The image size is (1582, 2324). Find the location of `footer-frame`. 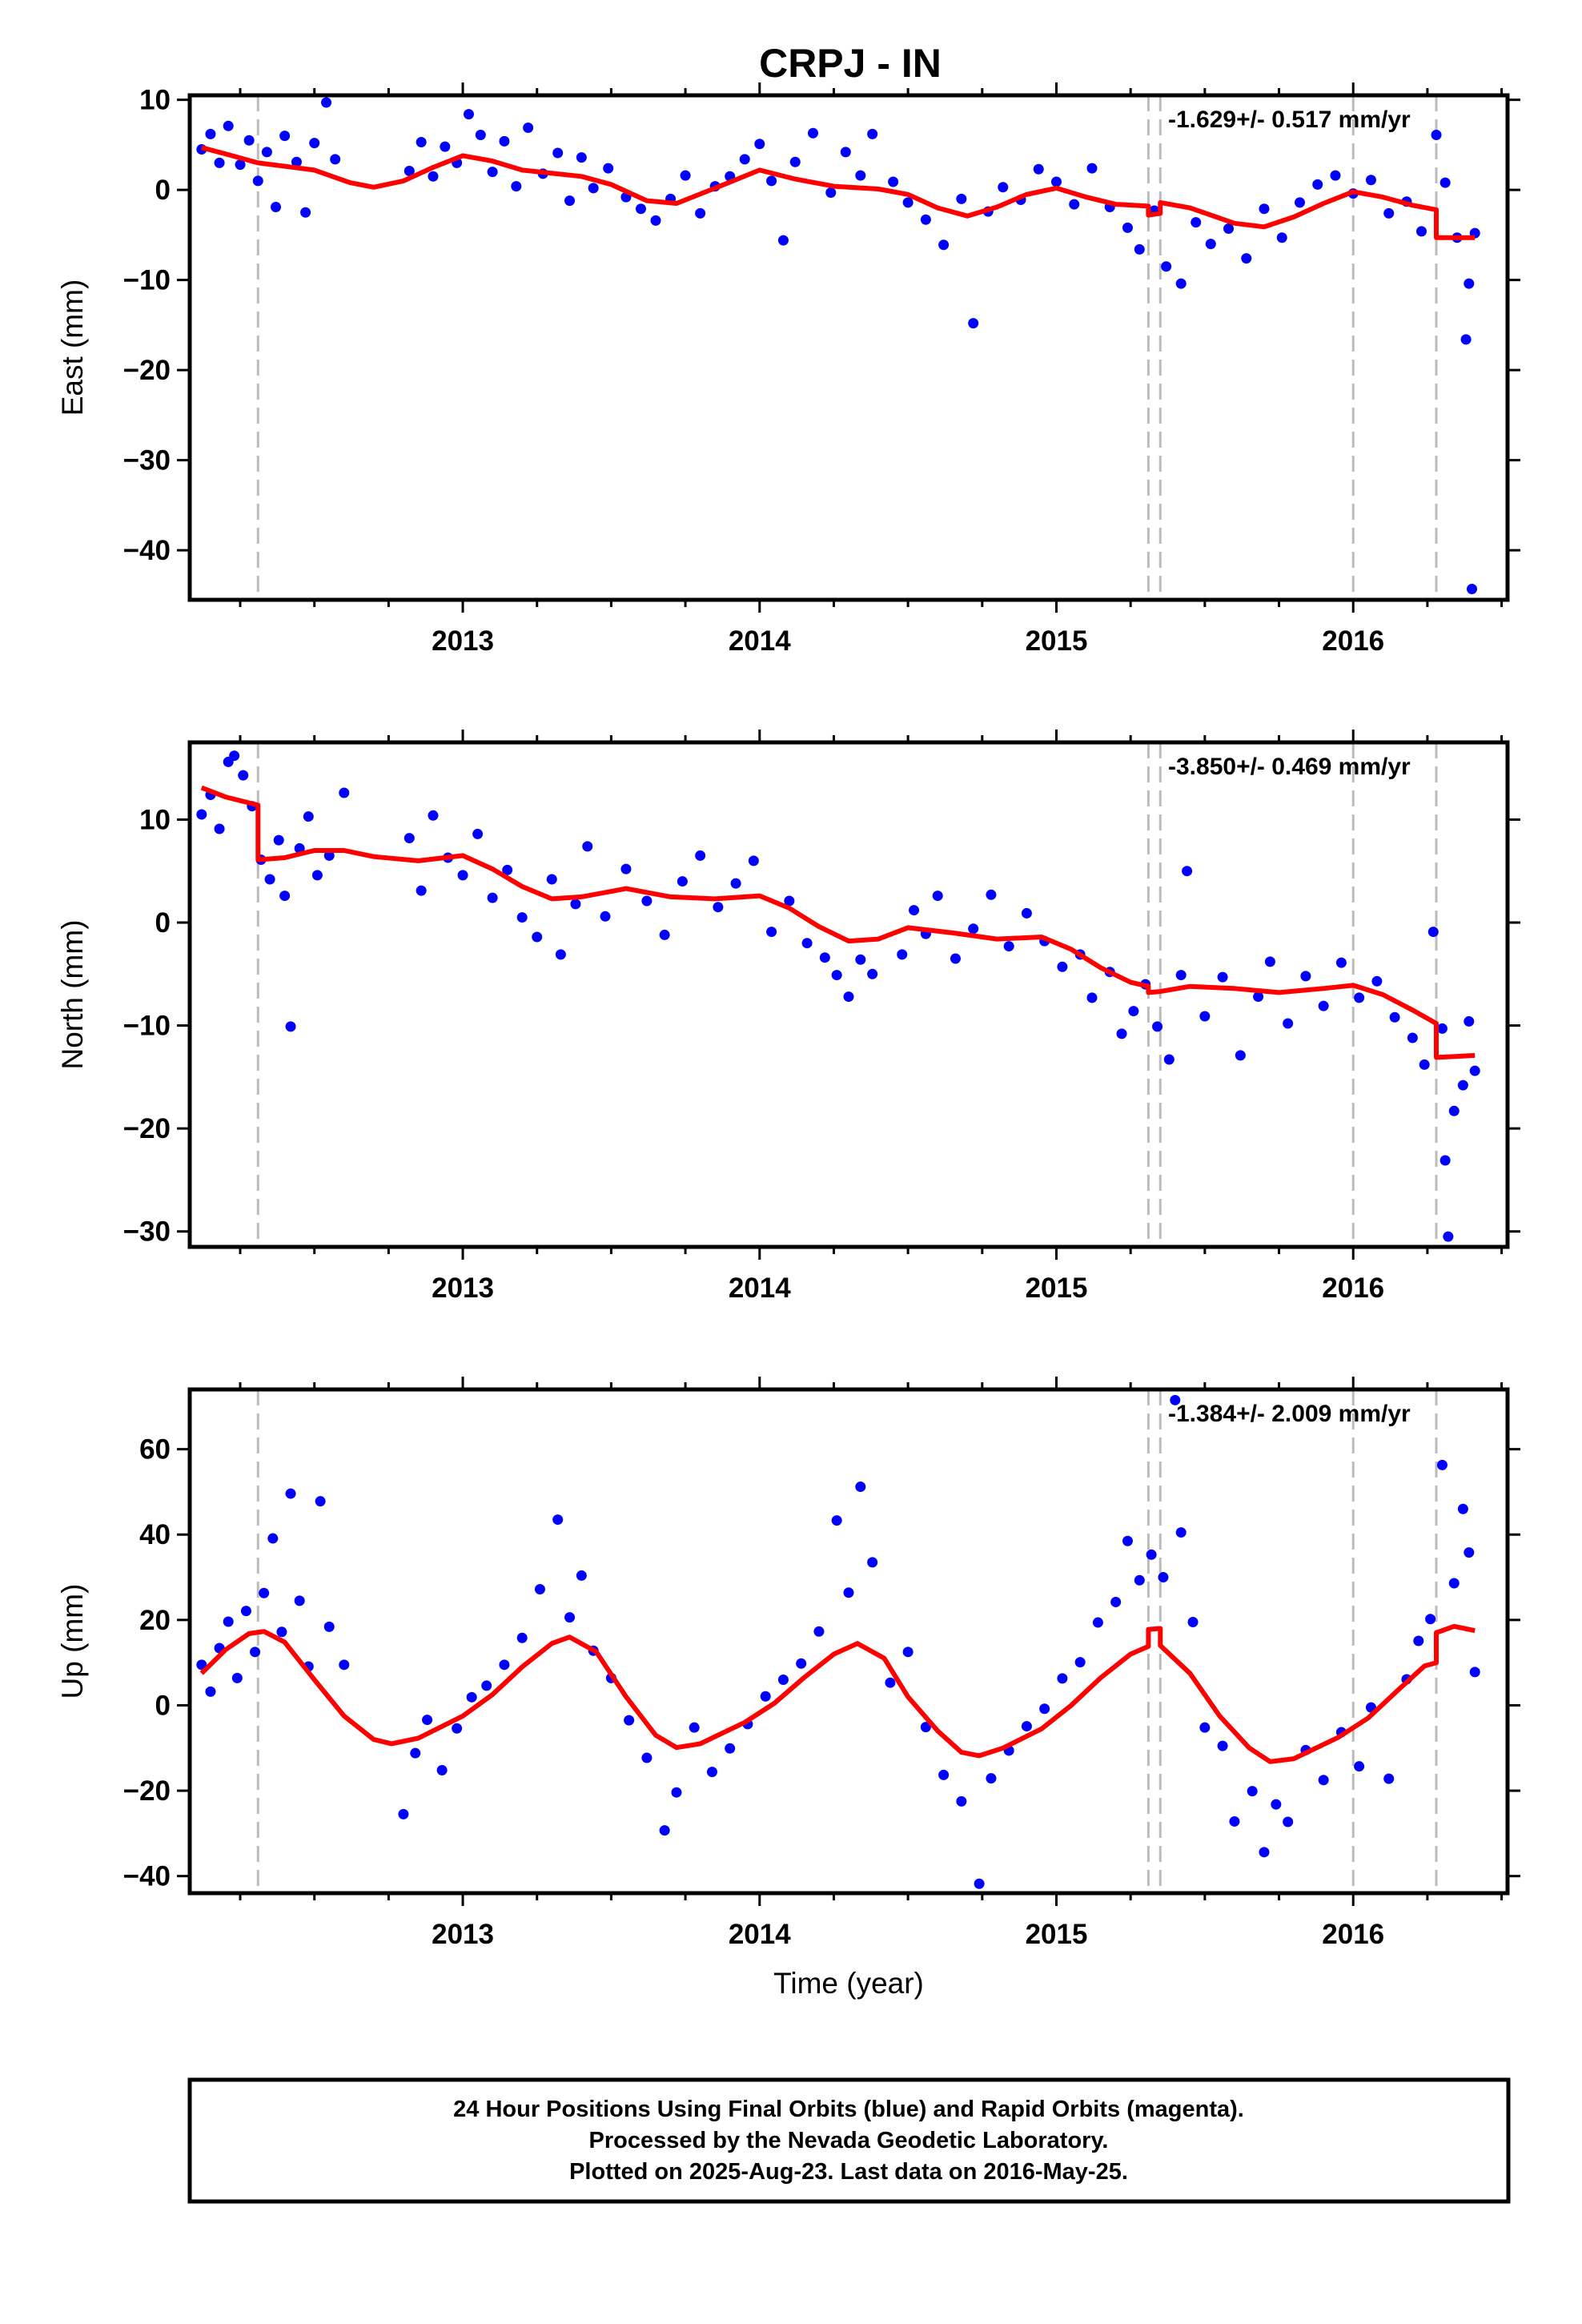

footer-frame is located at coordinates (849, 2140).